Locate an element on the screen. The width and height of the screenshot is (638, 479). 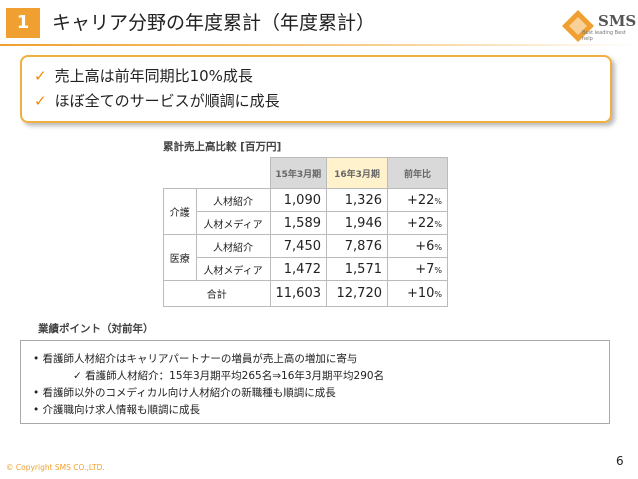
column-header: 16年3月期 is located at coordinates (357, 173).